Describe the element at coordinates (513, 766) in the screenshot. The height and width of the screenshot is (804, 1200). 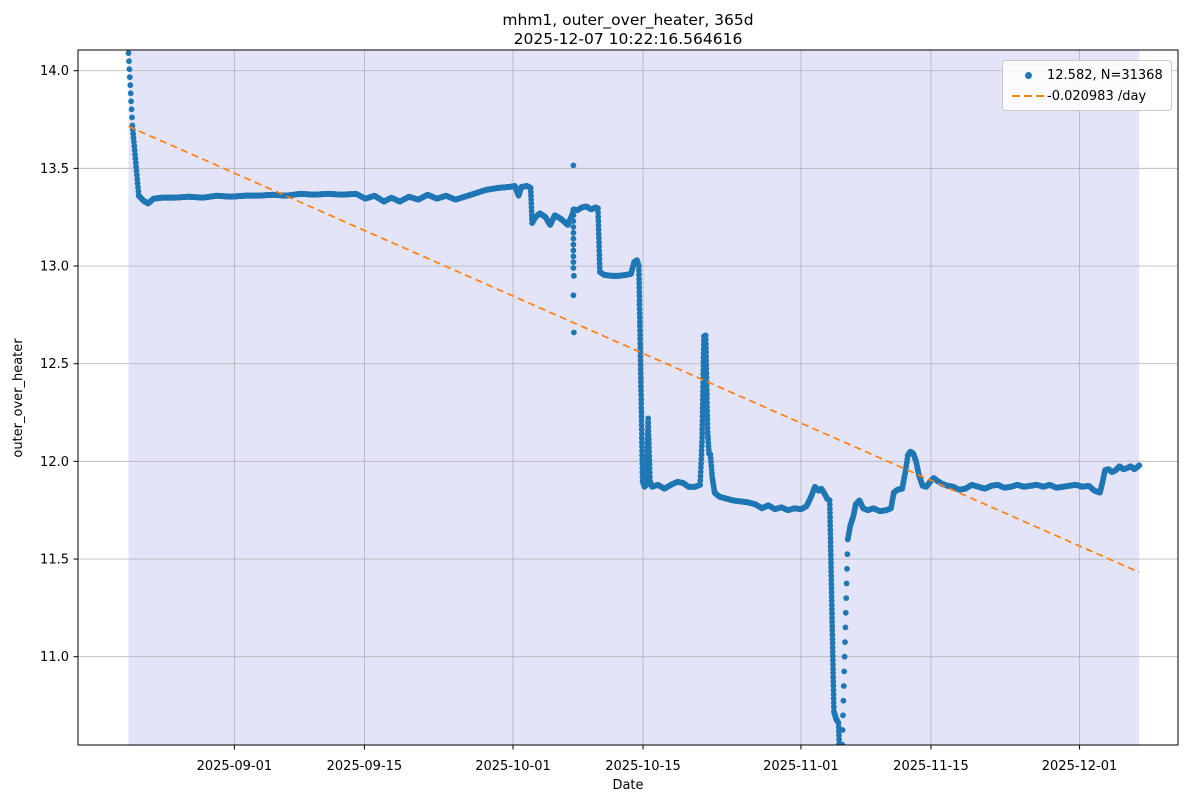
I see `x-tick-label: 2025-10-01` at that location.